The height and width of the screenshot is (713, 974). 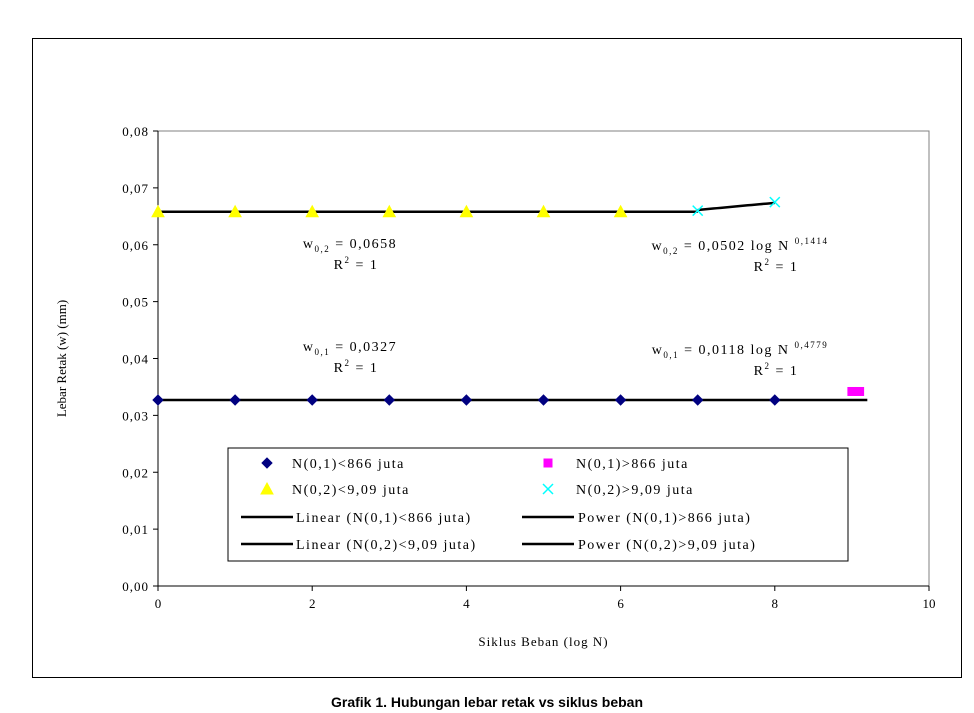 What do you see at coordinates (158, 603) in the screenshot?
I see `x-tick-label: 0` at bounding box center [158, 603].